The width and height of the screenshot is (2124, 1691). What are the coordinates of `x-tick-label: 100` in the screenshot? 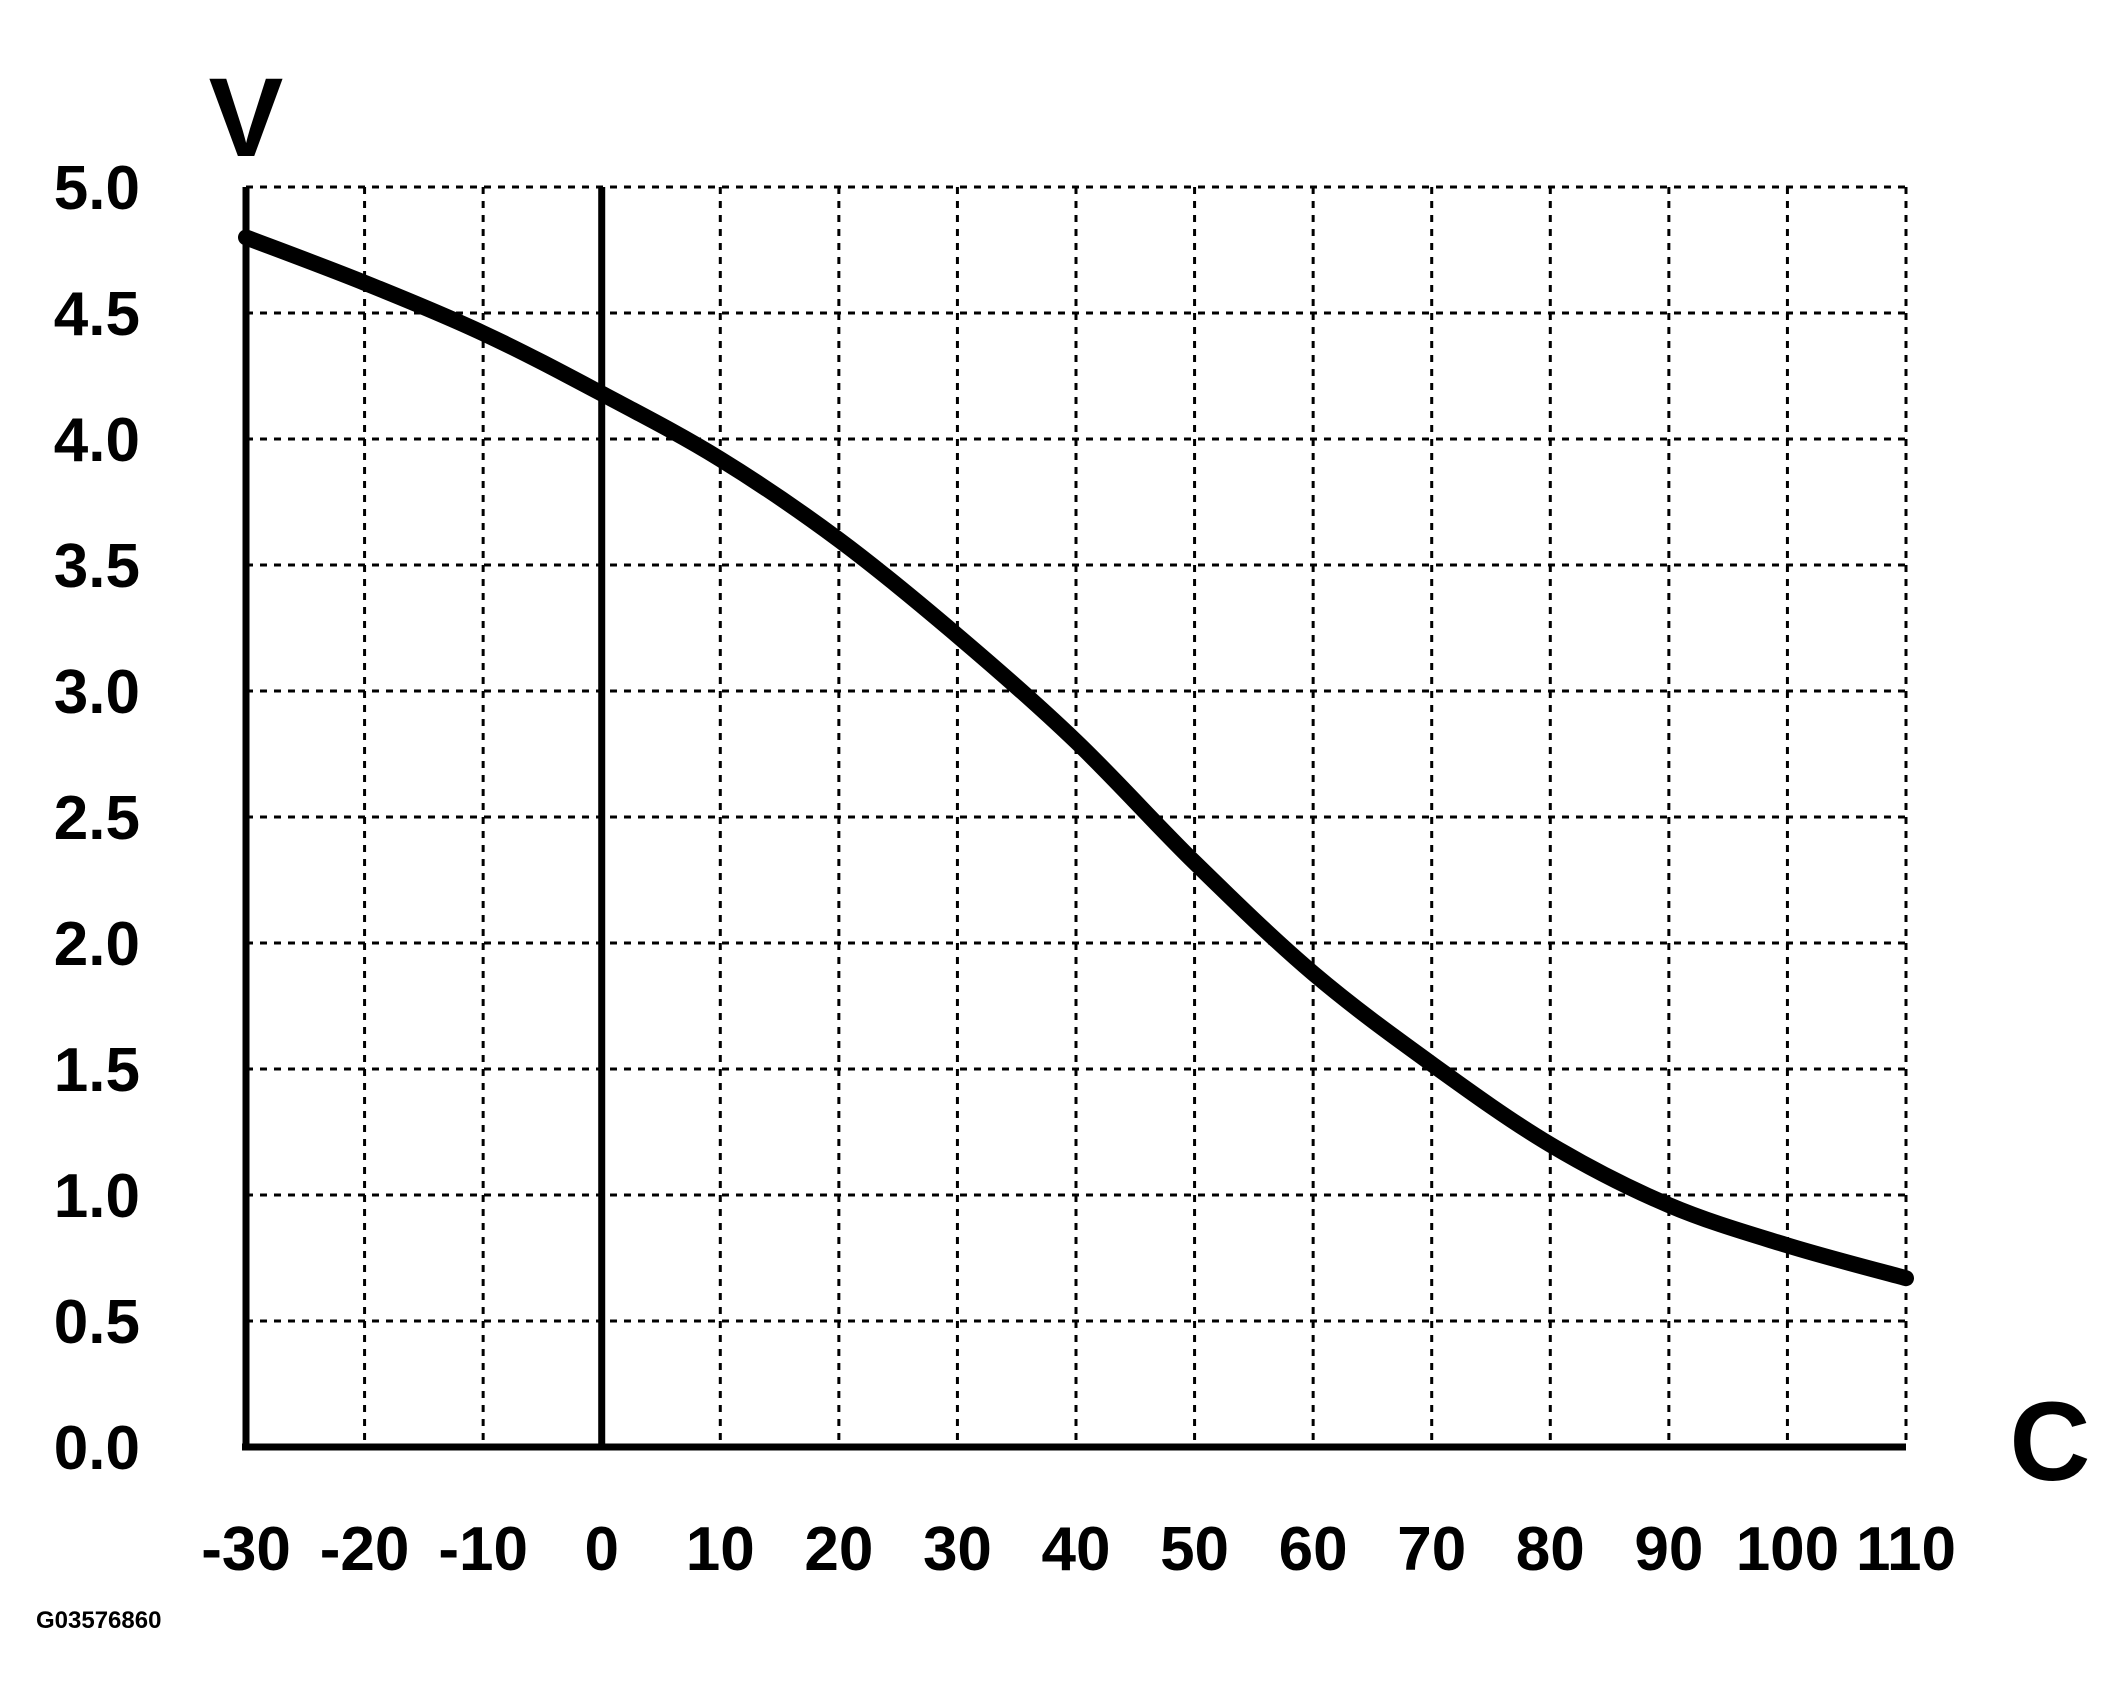 It's located at (1787, 1549).